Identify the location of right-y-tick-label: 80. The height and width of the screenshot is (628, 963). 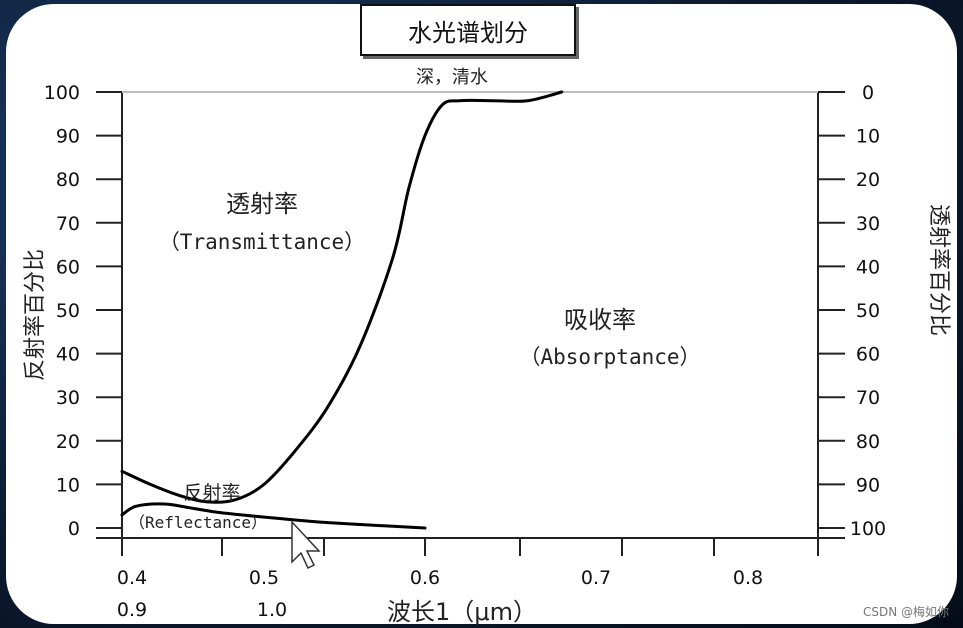
(868, 442).